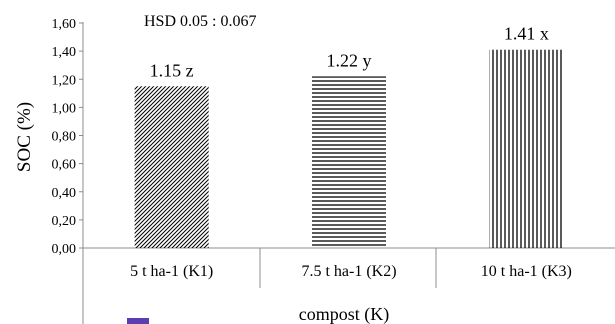 This screenshot has width=615, height=324. What do you see at coordinates (64, 249) in the screenshot?
I see `y-tick-label: 0,00` at bounding box center [64, 249].